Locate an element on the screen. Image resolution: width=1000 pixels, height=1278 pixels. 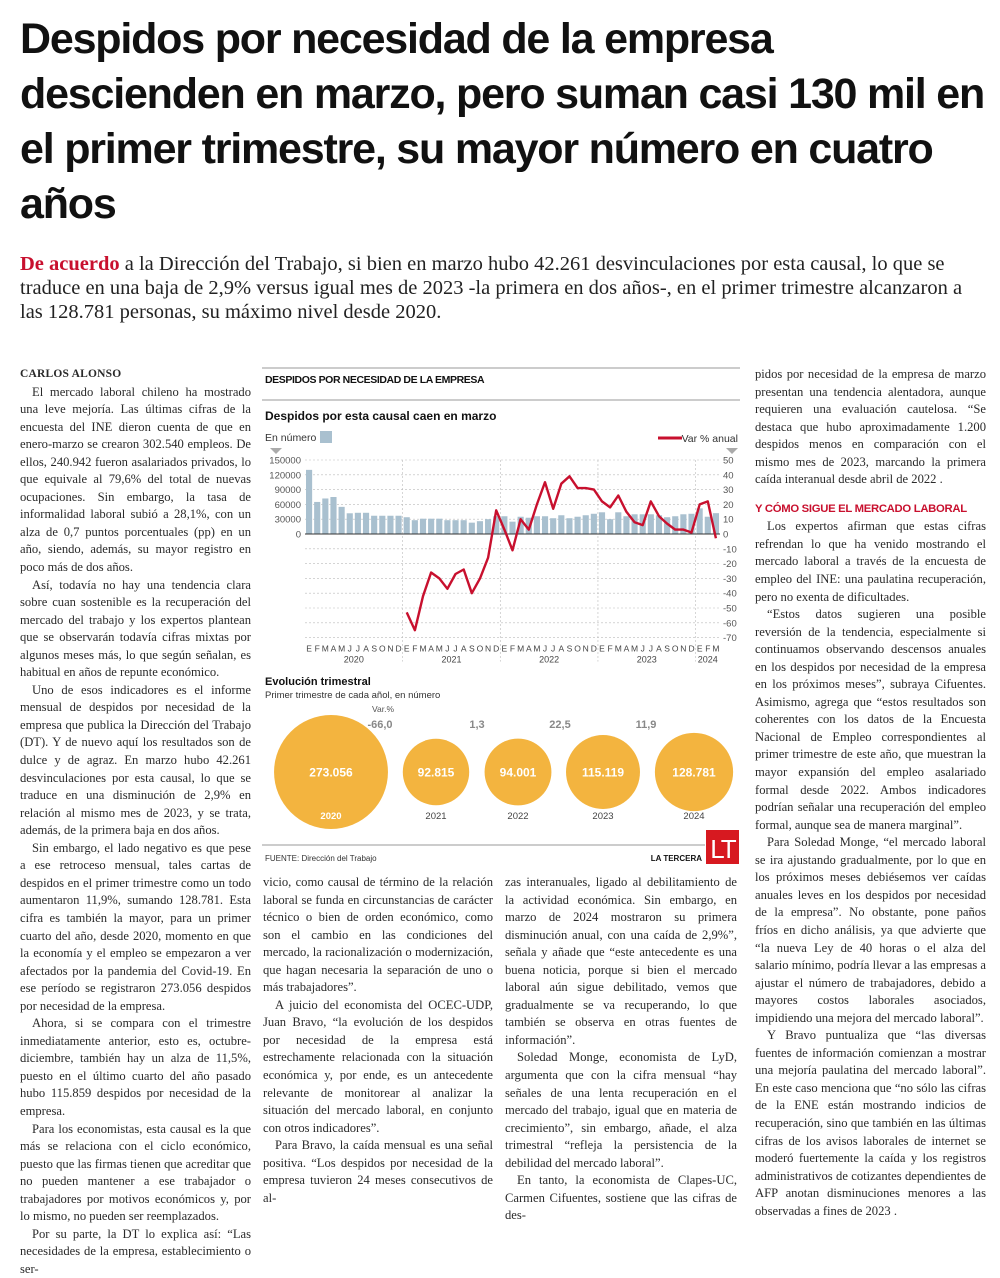
var-pct-value: 11,9 is located at coordinates (646, 725).